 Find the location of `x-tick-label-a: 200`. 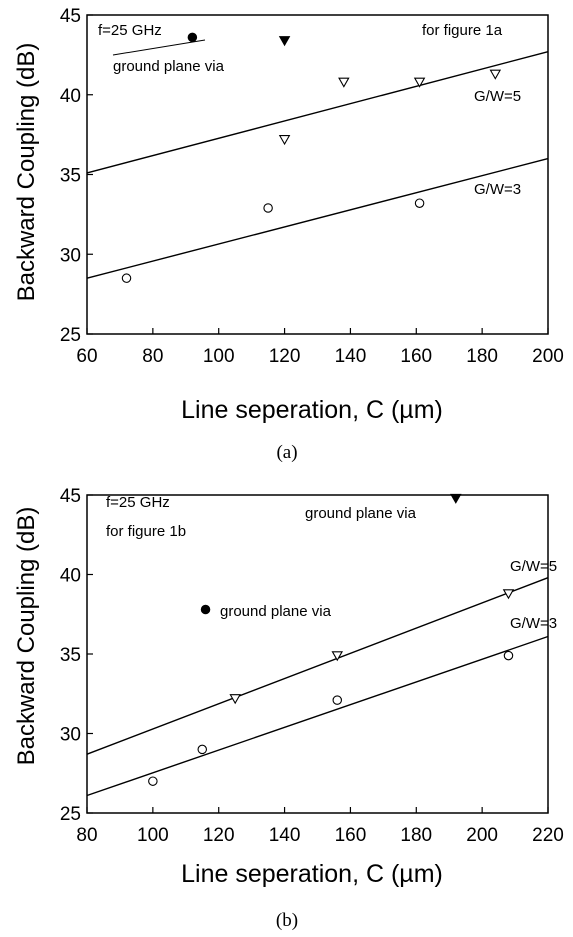

x-tick-label-a: 200 is located at coordinates (548, 356).